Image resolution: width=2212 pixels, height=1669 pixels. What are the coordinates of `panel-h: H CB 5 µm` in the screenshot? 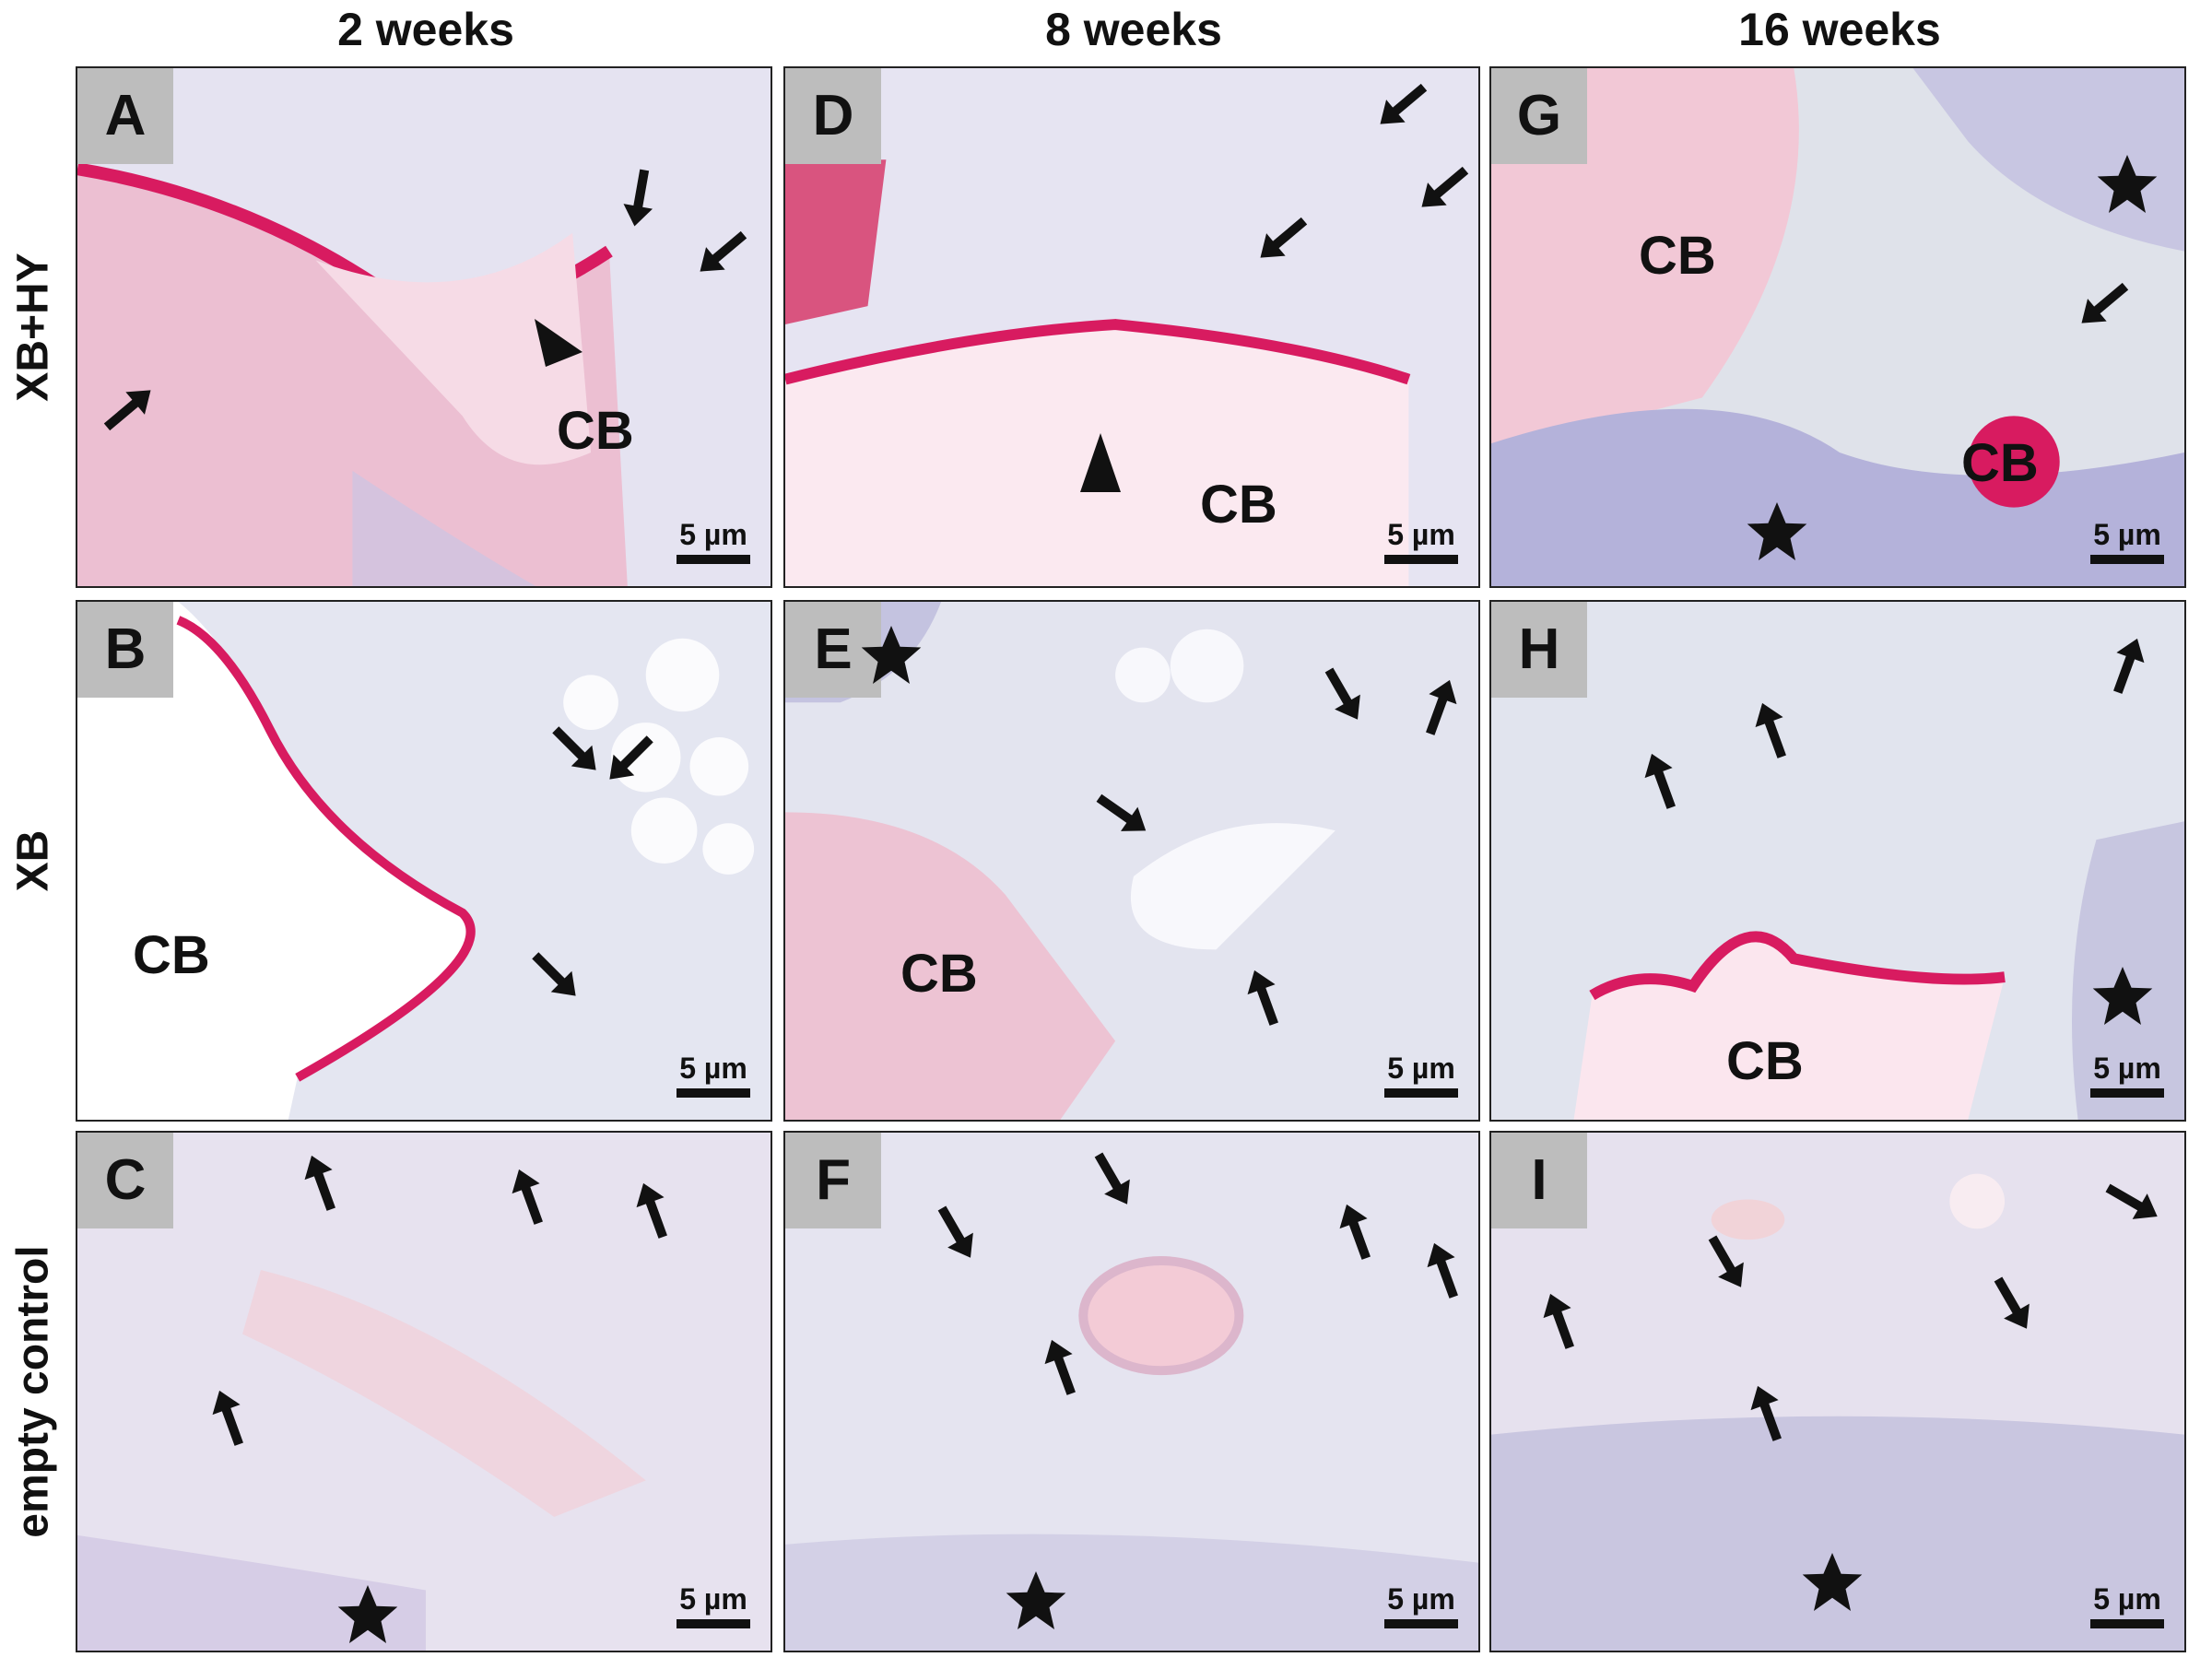 It's located at (1837, 861).